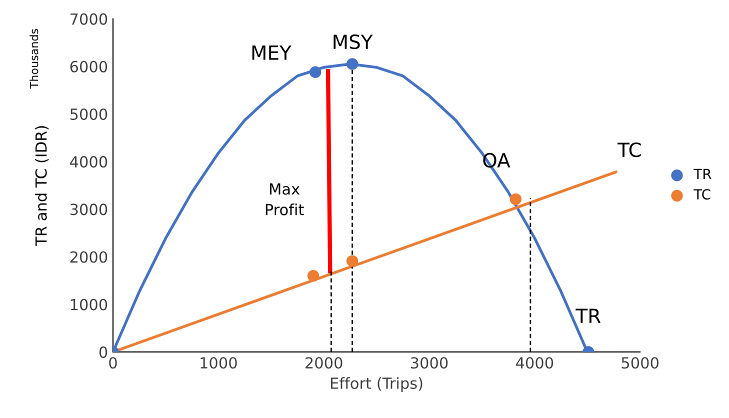 The image size is (729, 418). I want to click on annotation: MSY, so click(353, 42).